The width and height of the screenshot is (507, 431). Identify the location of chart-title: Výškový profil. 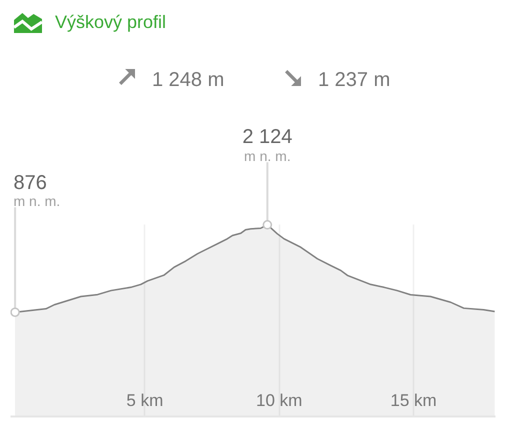
(110, 22).